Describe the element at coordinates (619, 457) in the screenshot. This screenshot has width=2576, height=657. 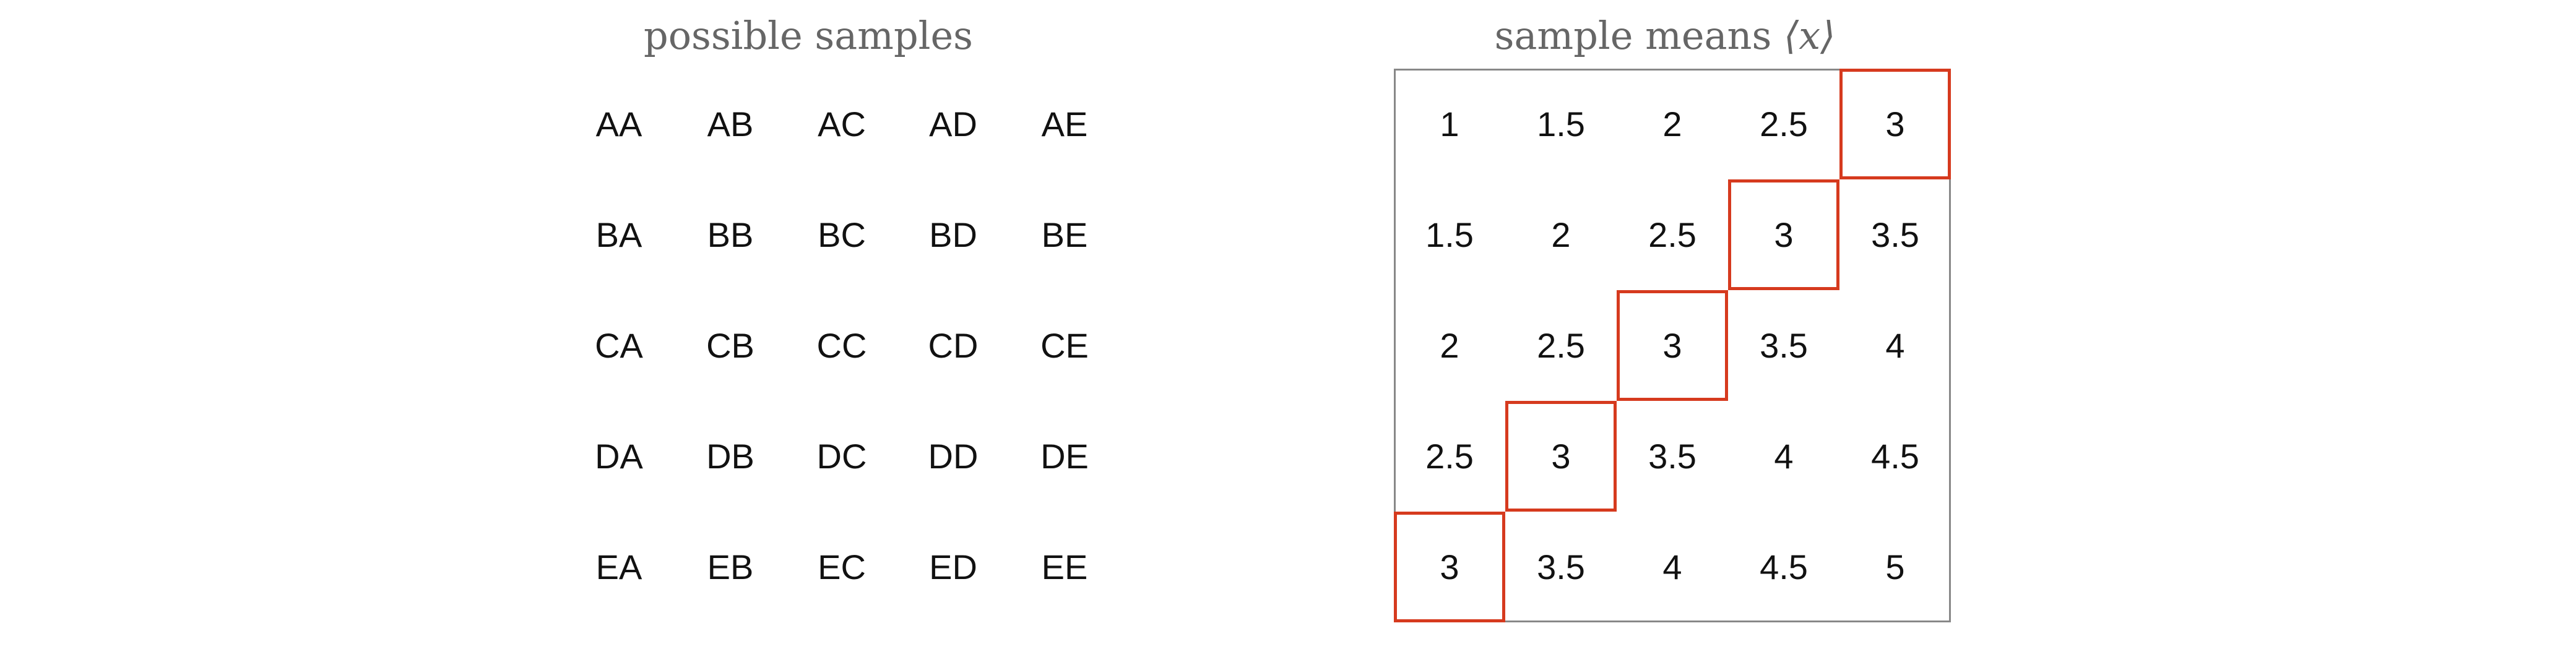
I see `sample-cell: DA` at that location.